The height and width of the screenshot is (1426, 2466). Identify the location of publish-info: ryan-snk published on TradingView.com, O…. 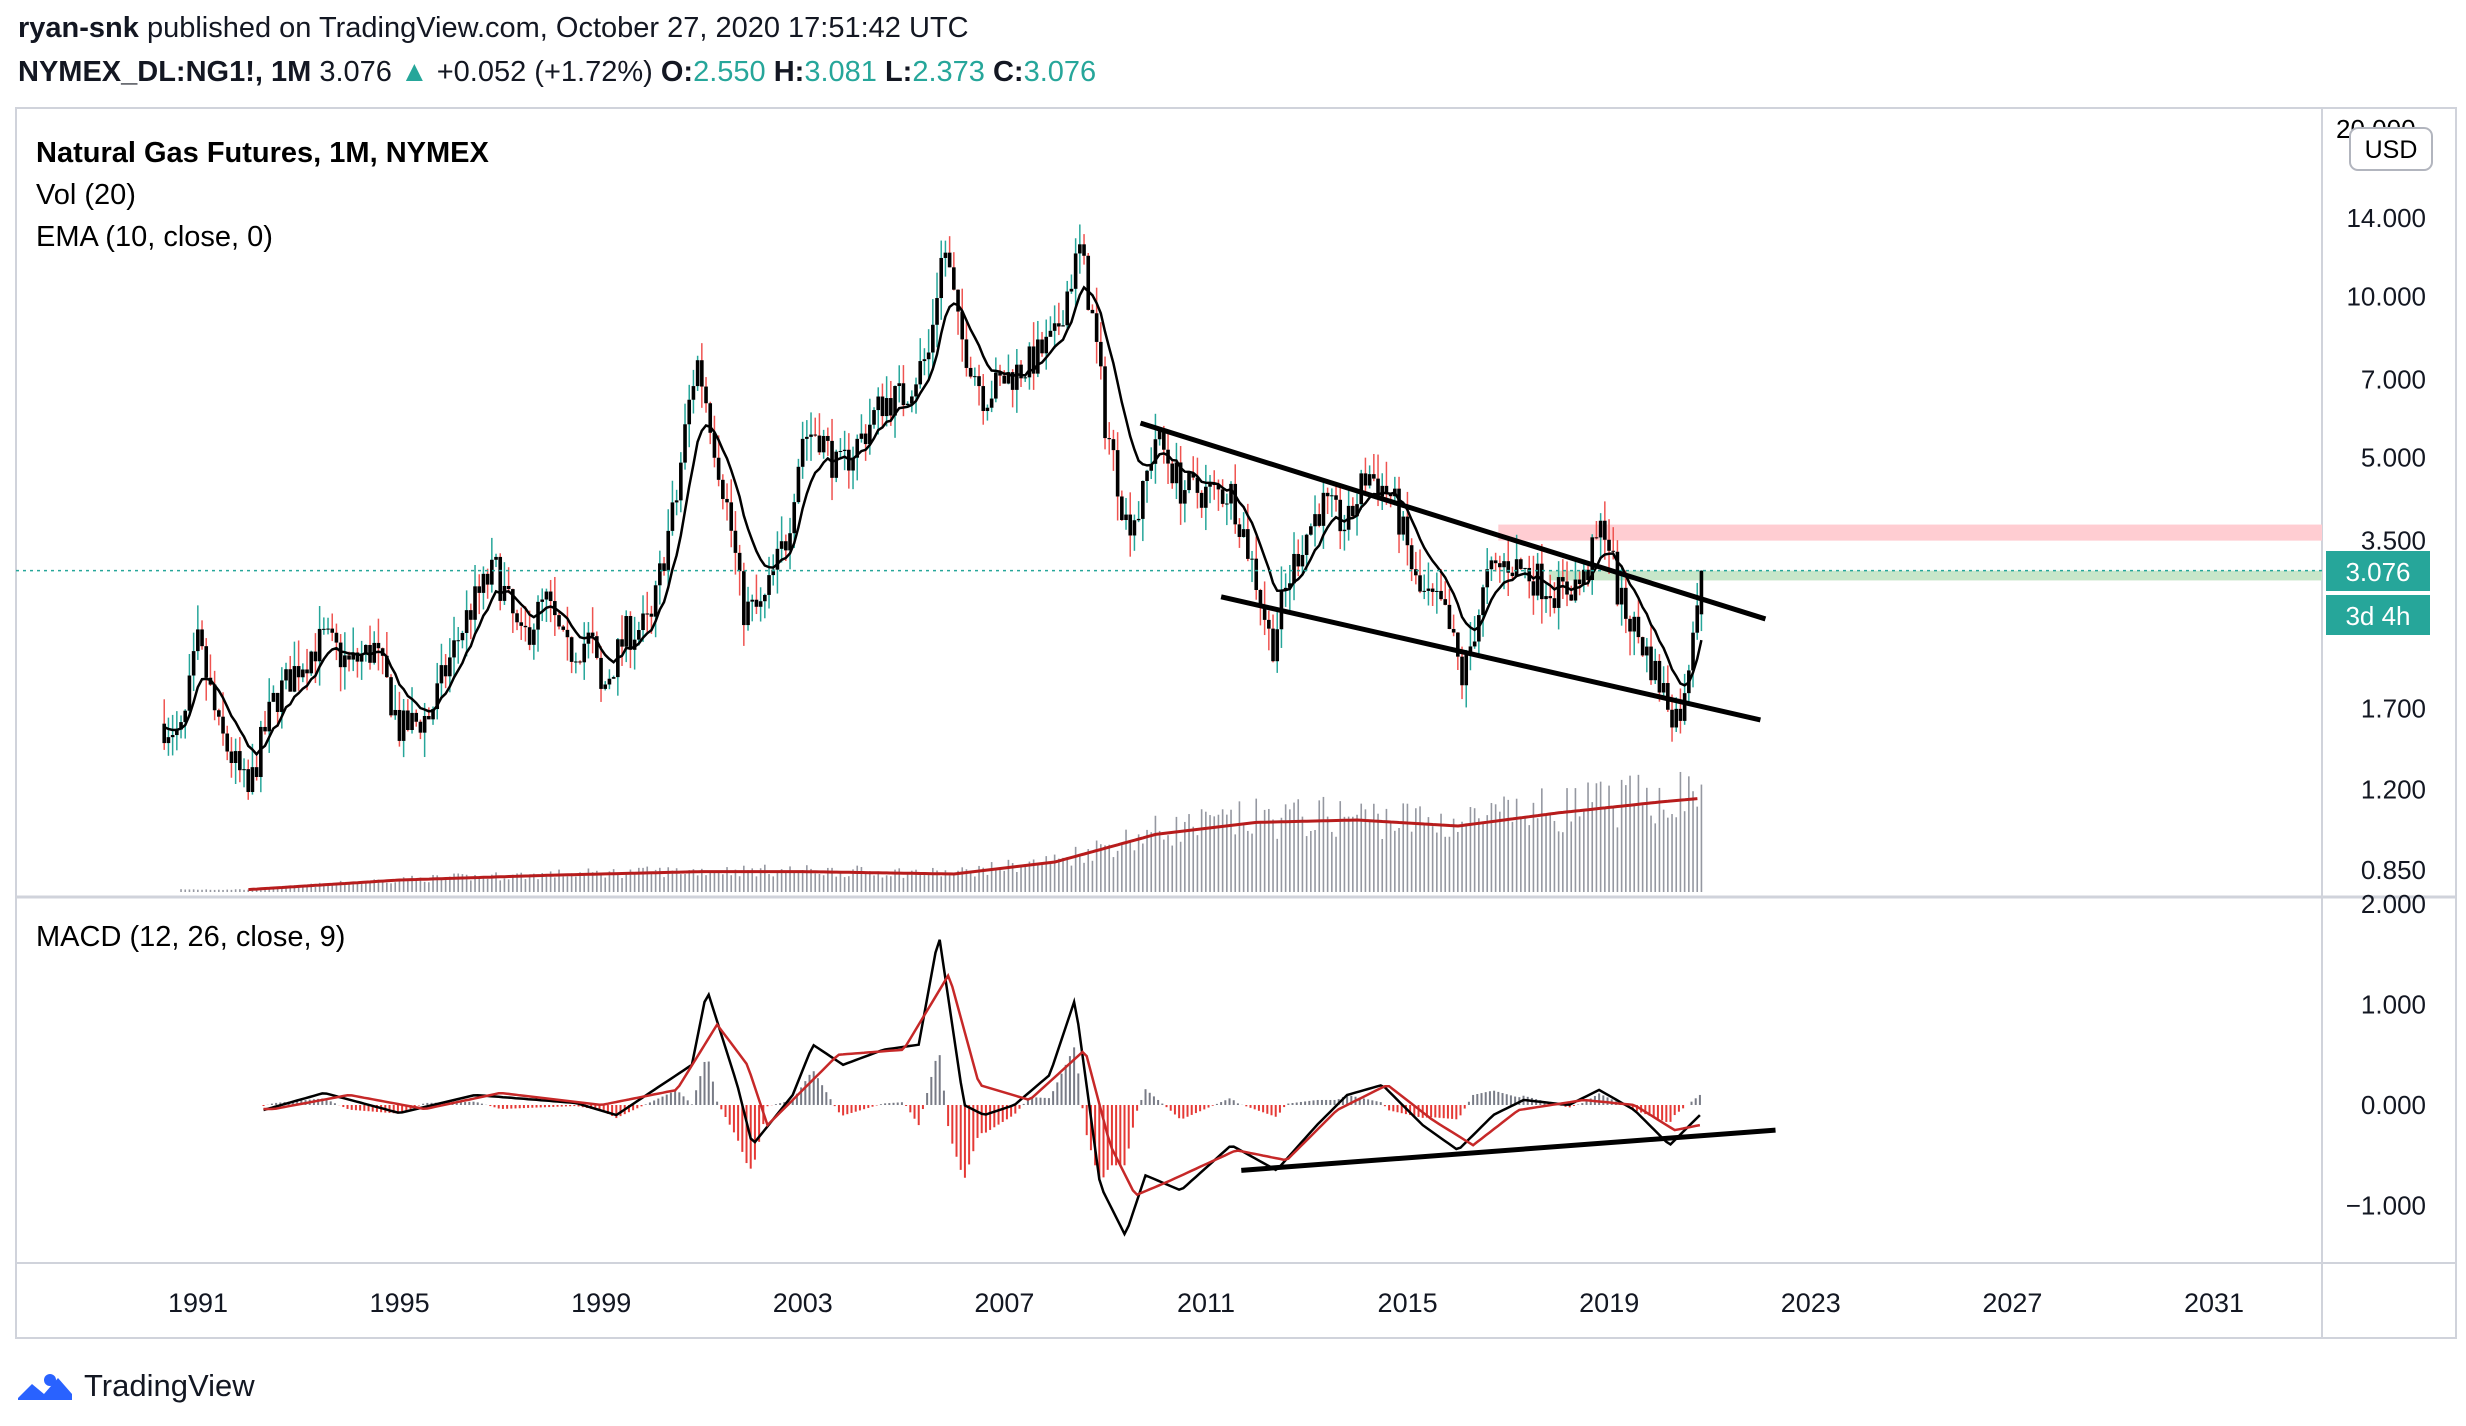
(493, 28).